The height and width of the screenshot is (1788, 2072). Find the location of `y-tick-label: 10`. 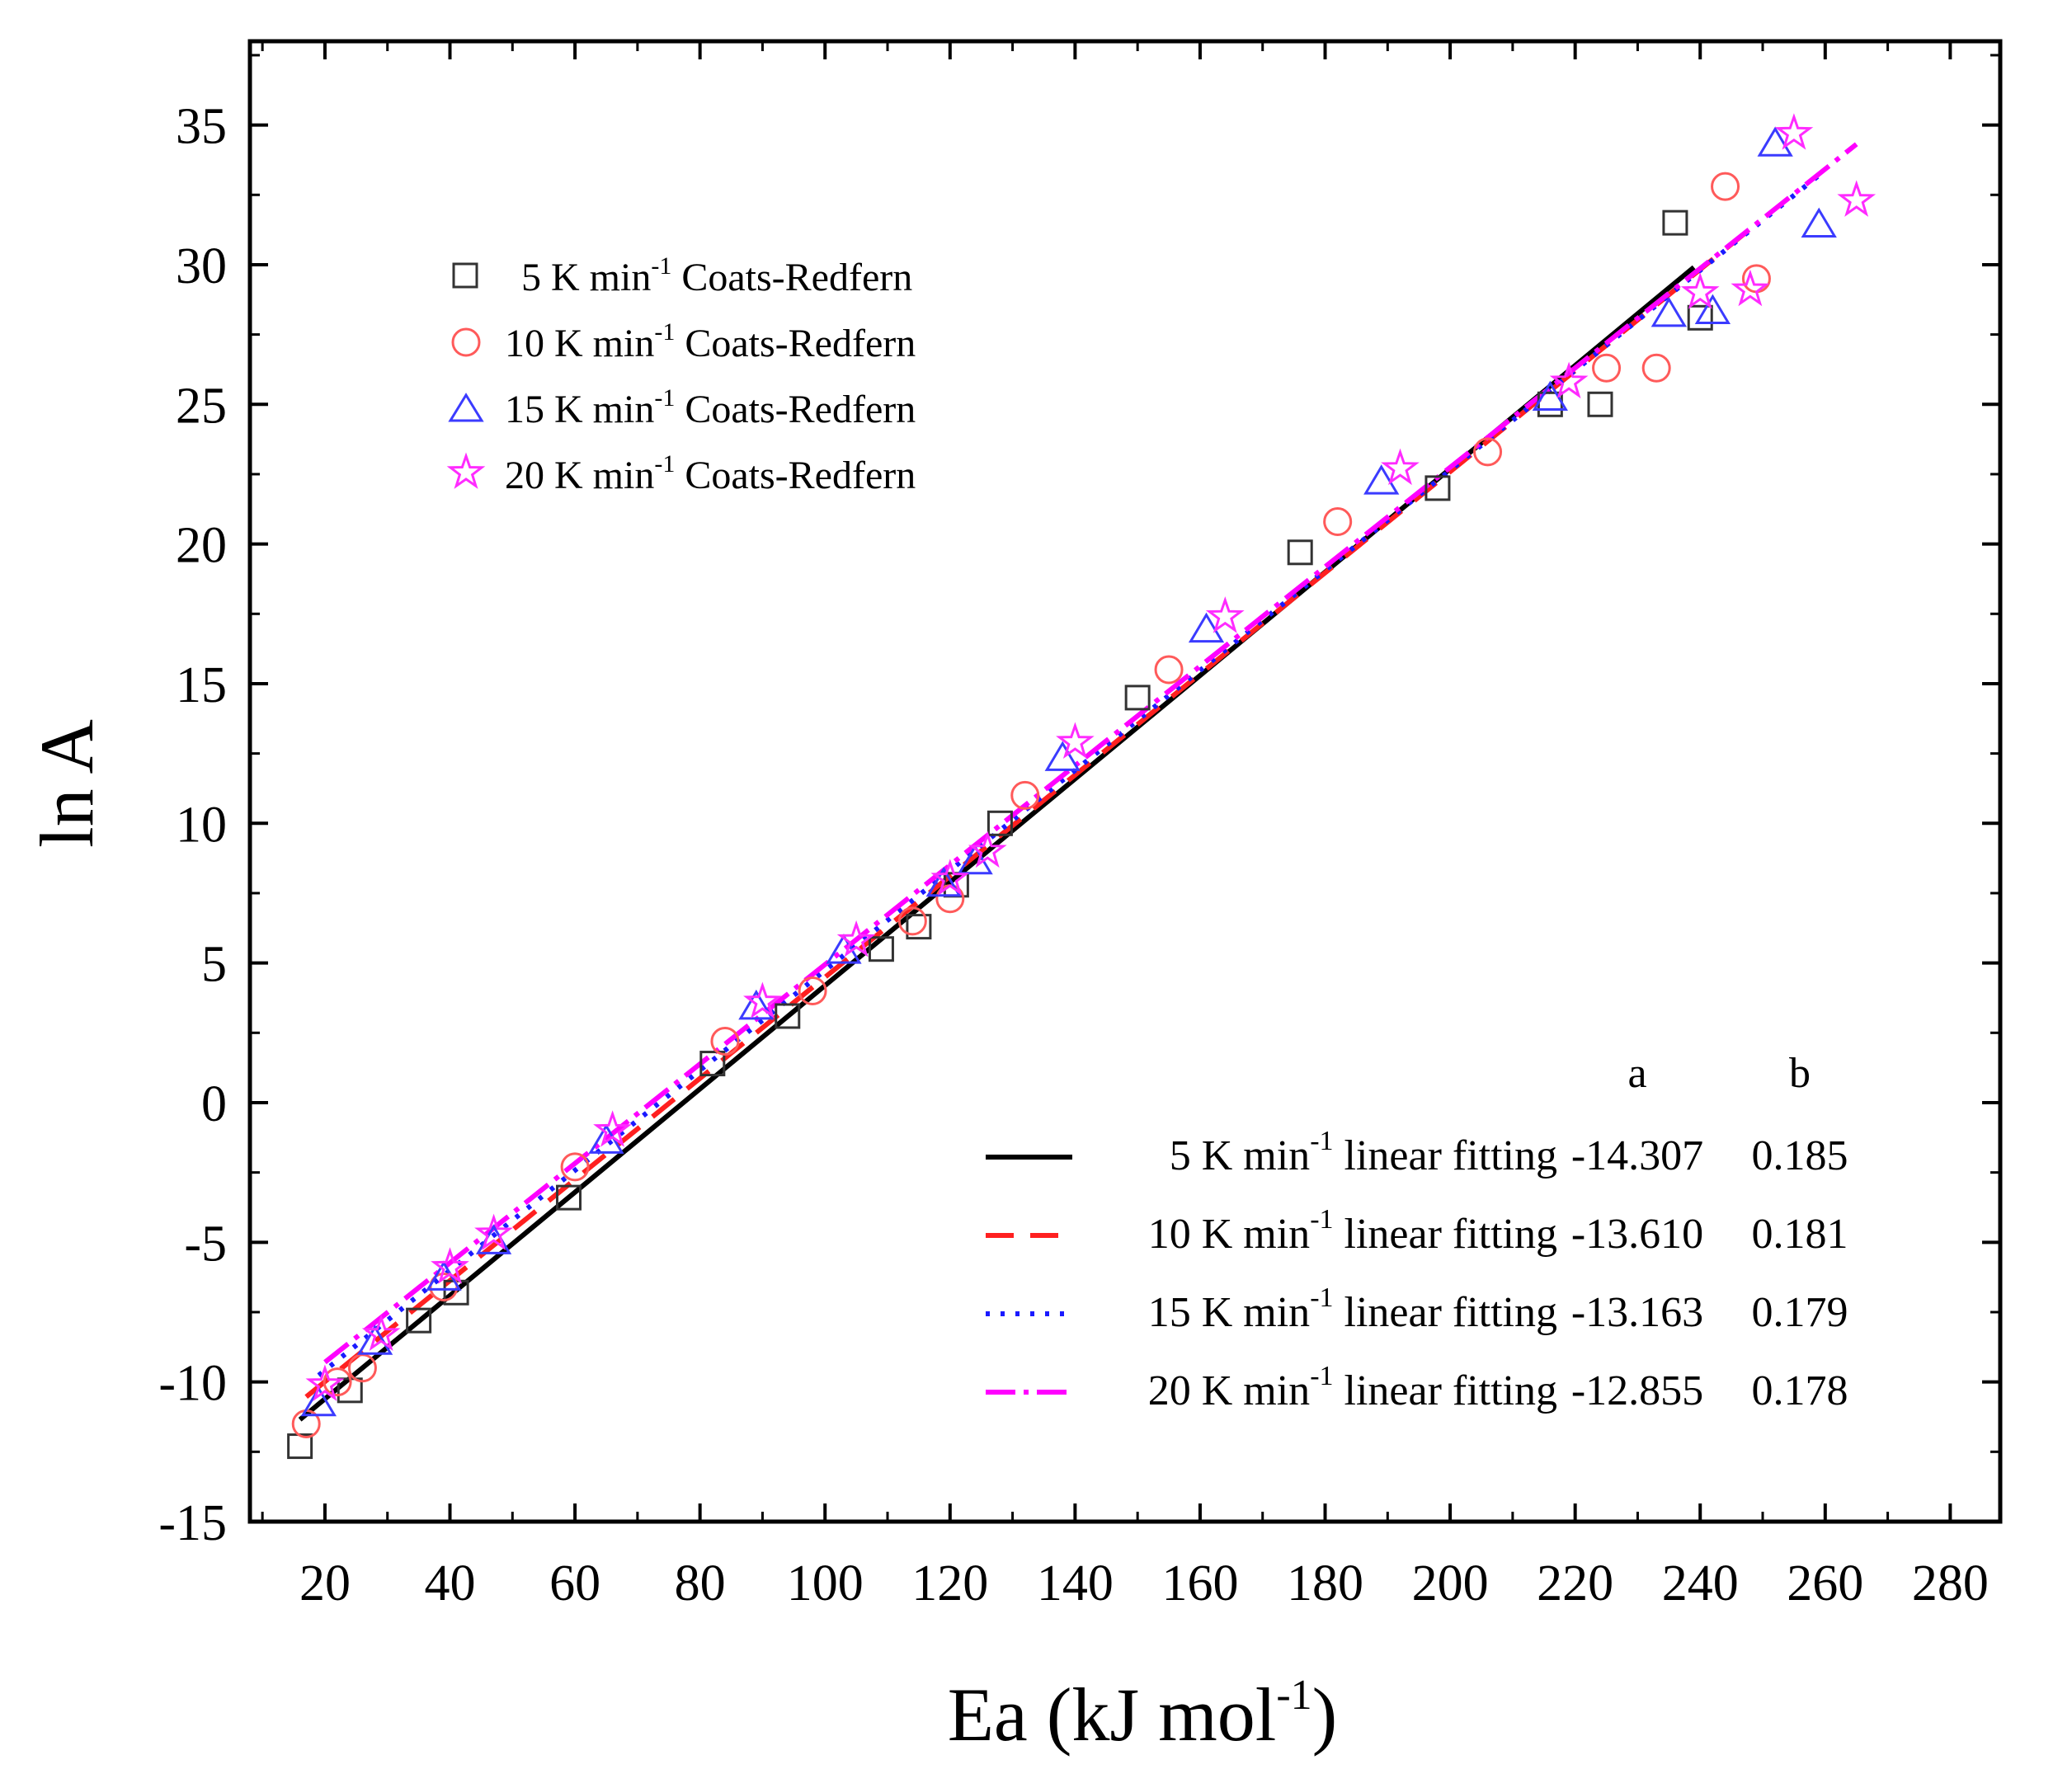

y-tick-label: 10 is located at coordinates (201, 825).